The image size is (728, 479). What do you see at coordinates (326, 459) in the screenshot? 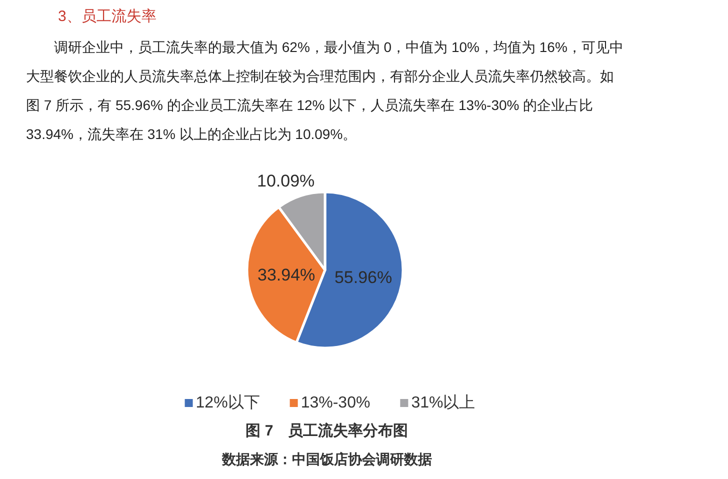
I see `source-note: 数据来源：中国饭店协会调研数据` at bounding box center [326, 459].